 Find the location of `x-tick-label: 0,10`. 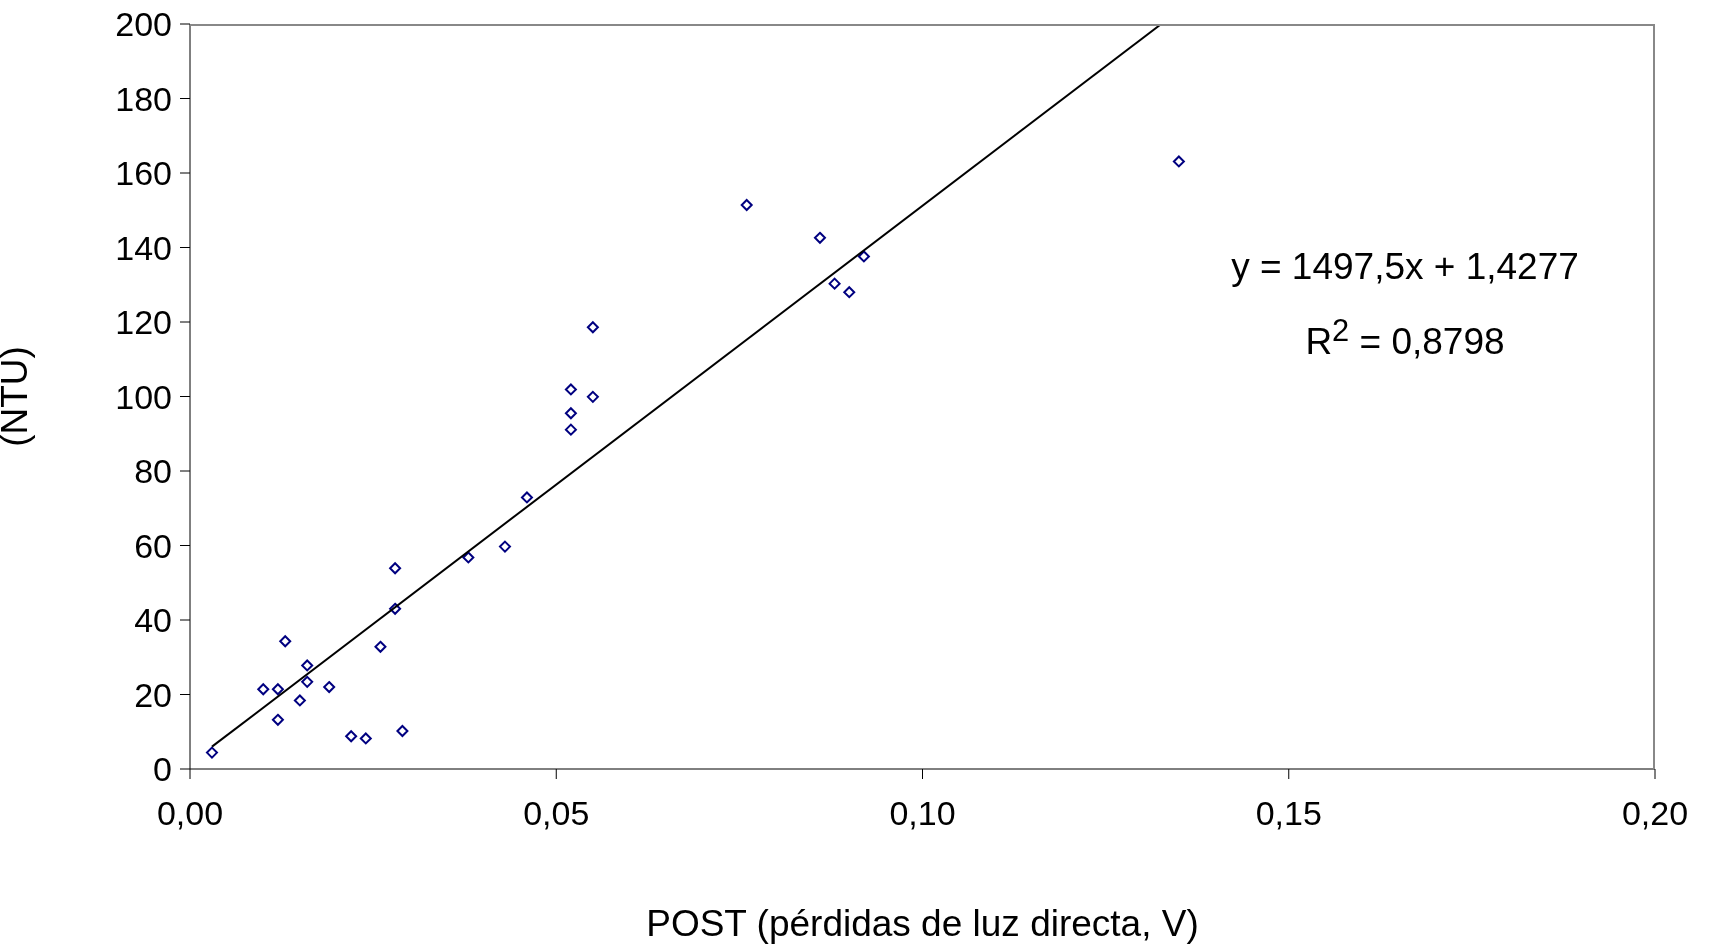

x-tick-label: 0,10 is located at coordinates (922, 813).